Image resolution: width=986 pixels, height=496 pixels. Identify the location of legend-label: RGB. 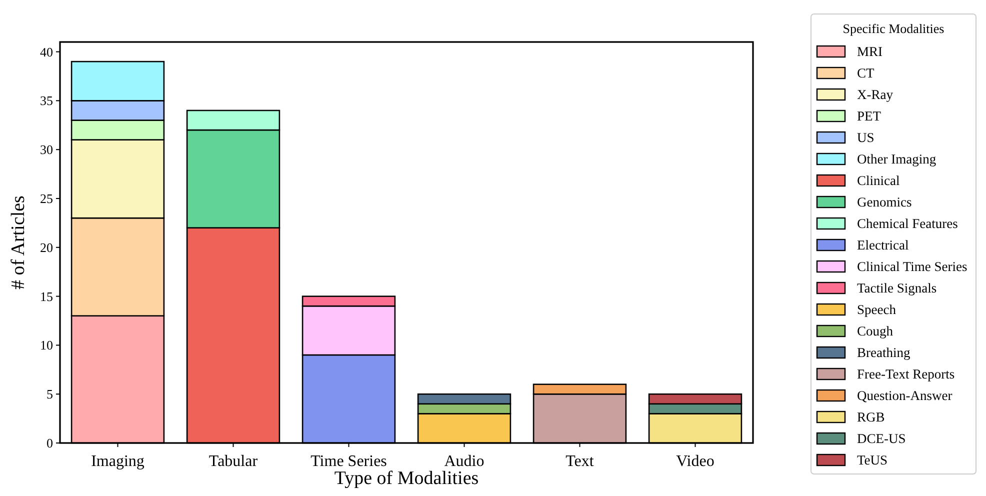
(871, 417).